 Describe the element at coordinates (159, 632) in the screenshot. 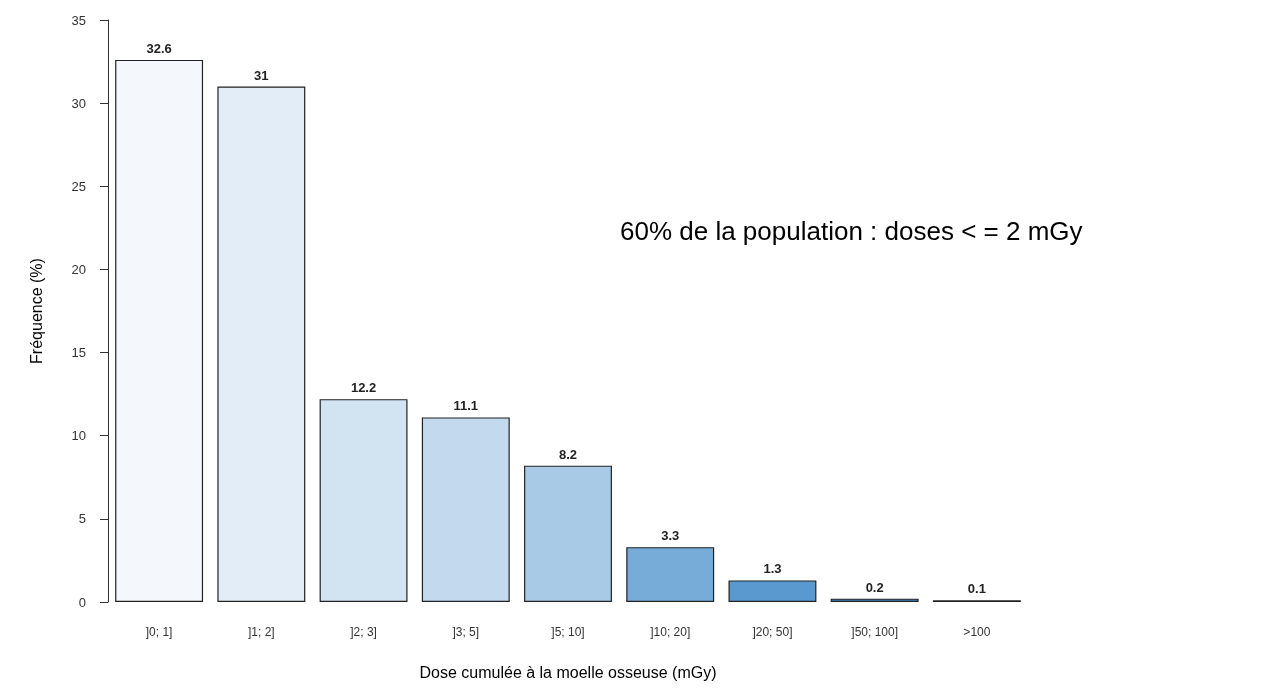

I see `x-tick-label: ]0; 1]` at that location.